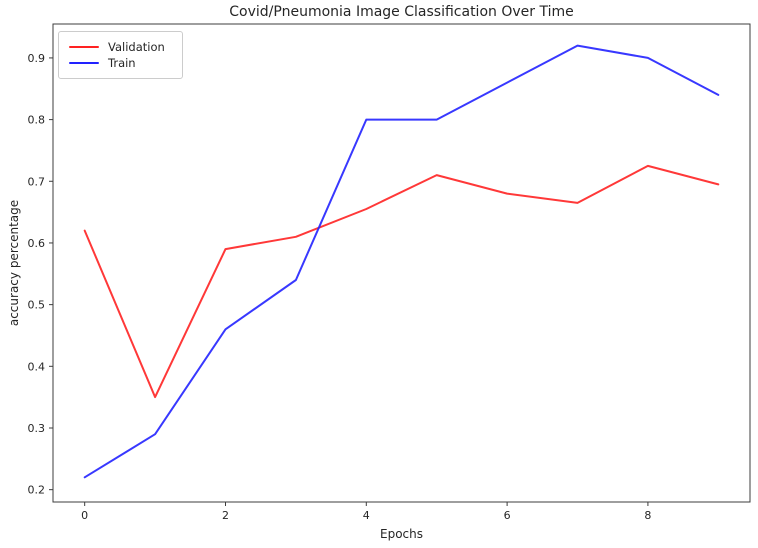 This screenshot has width=758, height=548. I want to click on y-tick-label: 0.2, so click(37, 490).